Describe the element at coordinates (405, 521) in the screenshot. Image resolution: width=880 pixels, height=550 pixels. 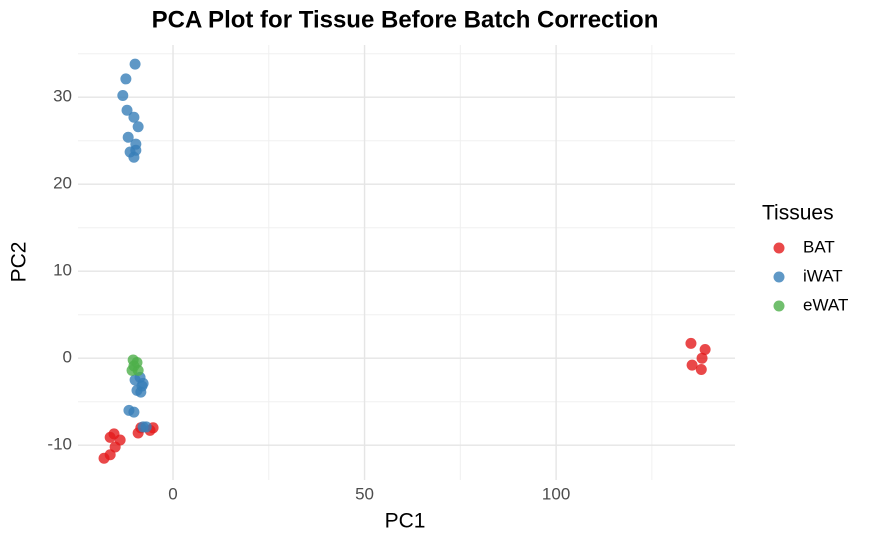
I see `x-axis-label: PC1` at that location.